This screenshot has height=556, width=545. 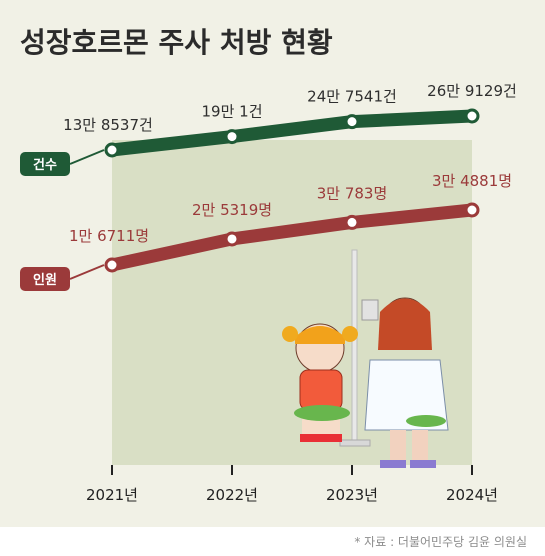 I want to click on child-figure, so click(x=320, y=382).